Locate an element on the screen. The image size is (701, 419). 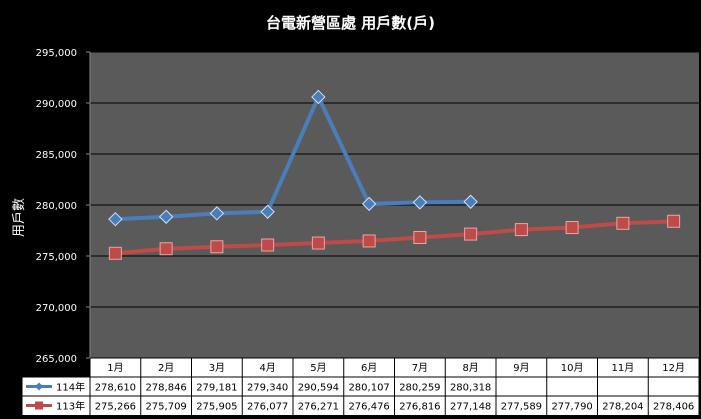
x-tick-label: 5月 is located at coordinates (318, 368).